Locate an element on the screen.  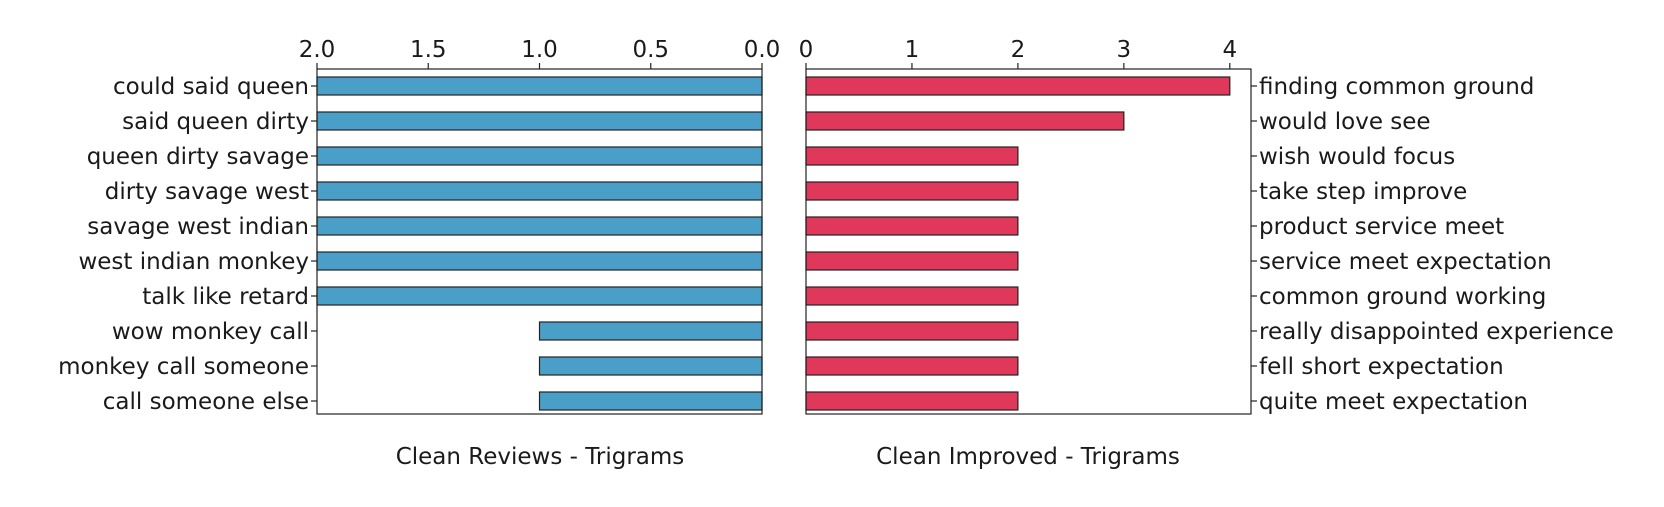
left-category-label: savage west indian is located at coordinates (198, 227).